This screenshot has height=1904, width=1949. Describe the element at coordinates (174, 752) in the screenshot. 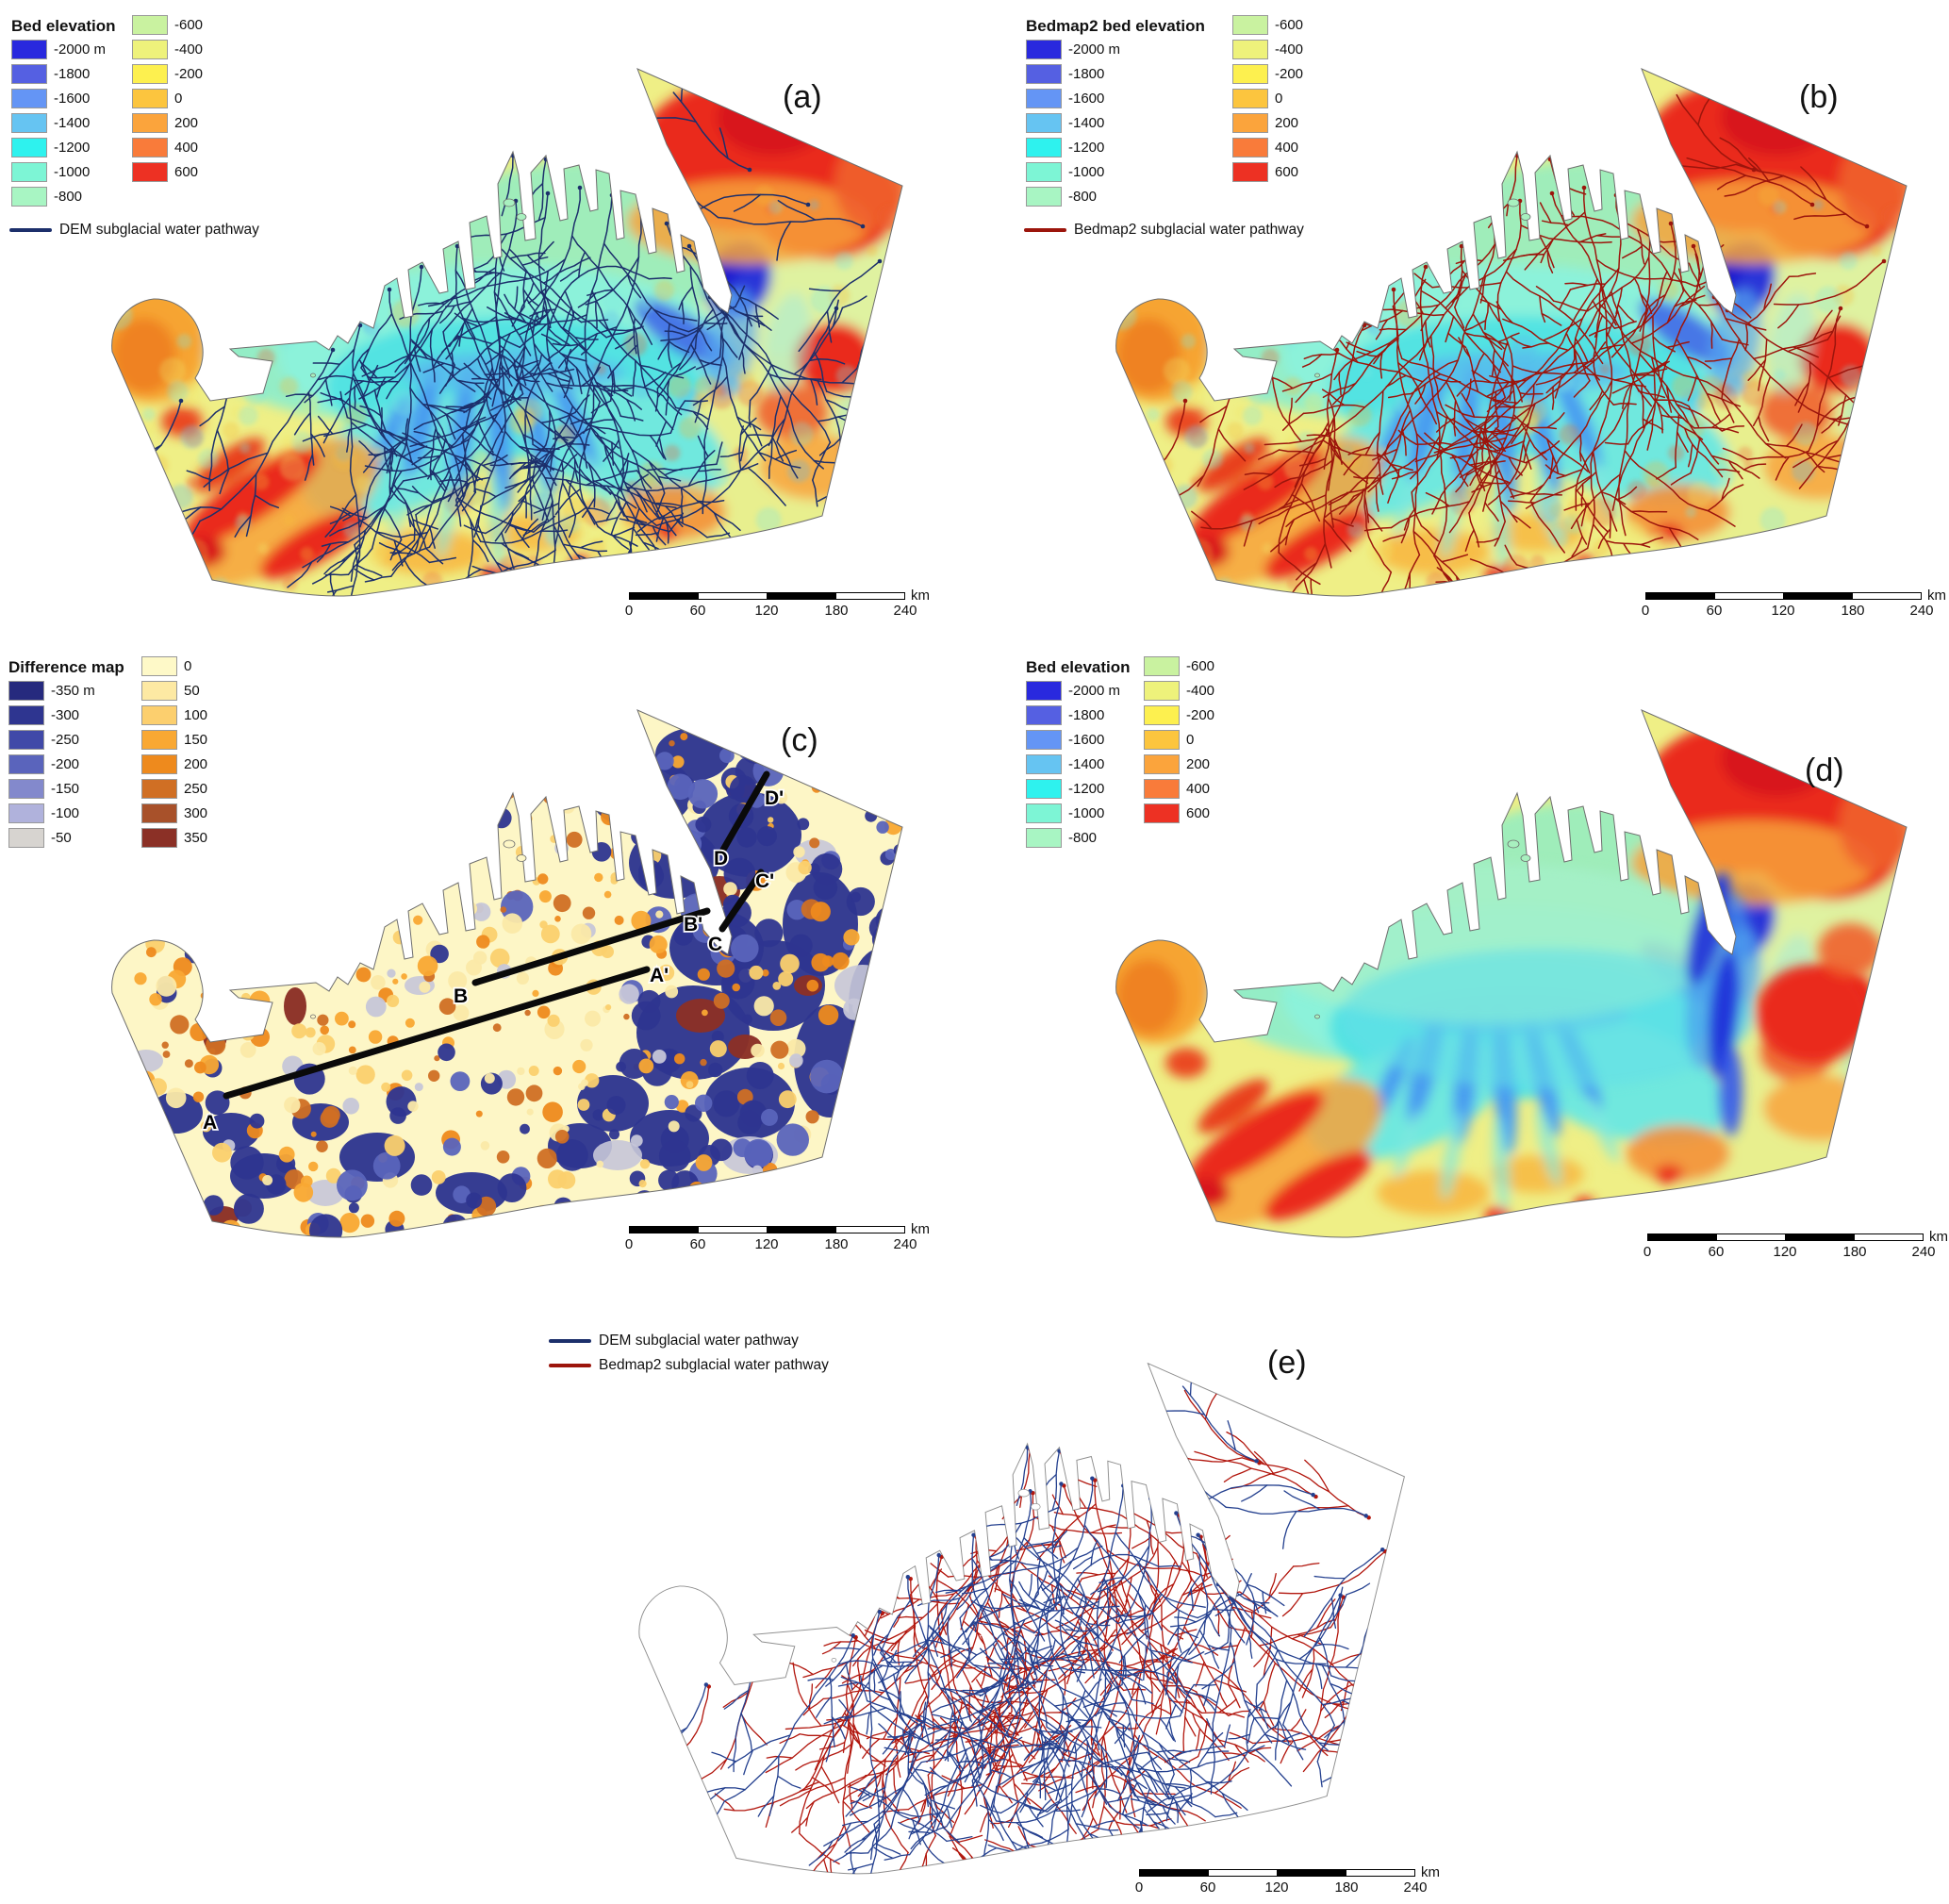

I see `legend-column-2: 0 50 100 150 200 250 300 350` at that location.